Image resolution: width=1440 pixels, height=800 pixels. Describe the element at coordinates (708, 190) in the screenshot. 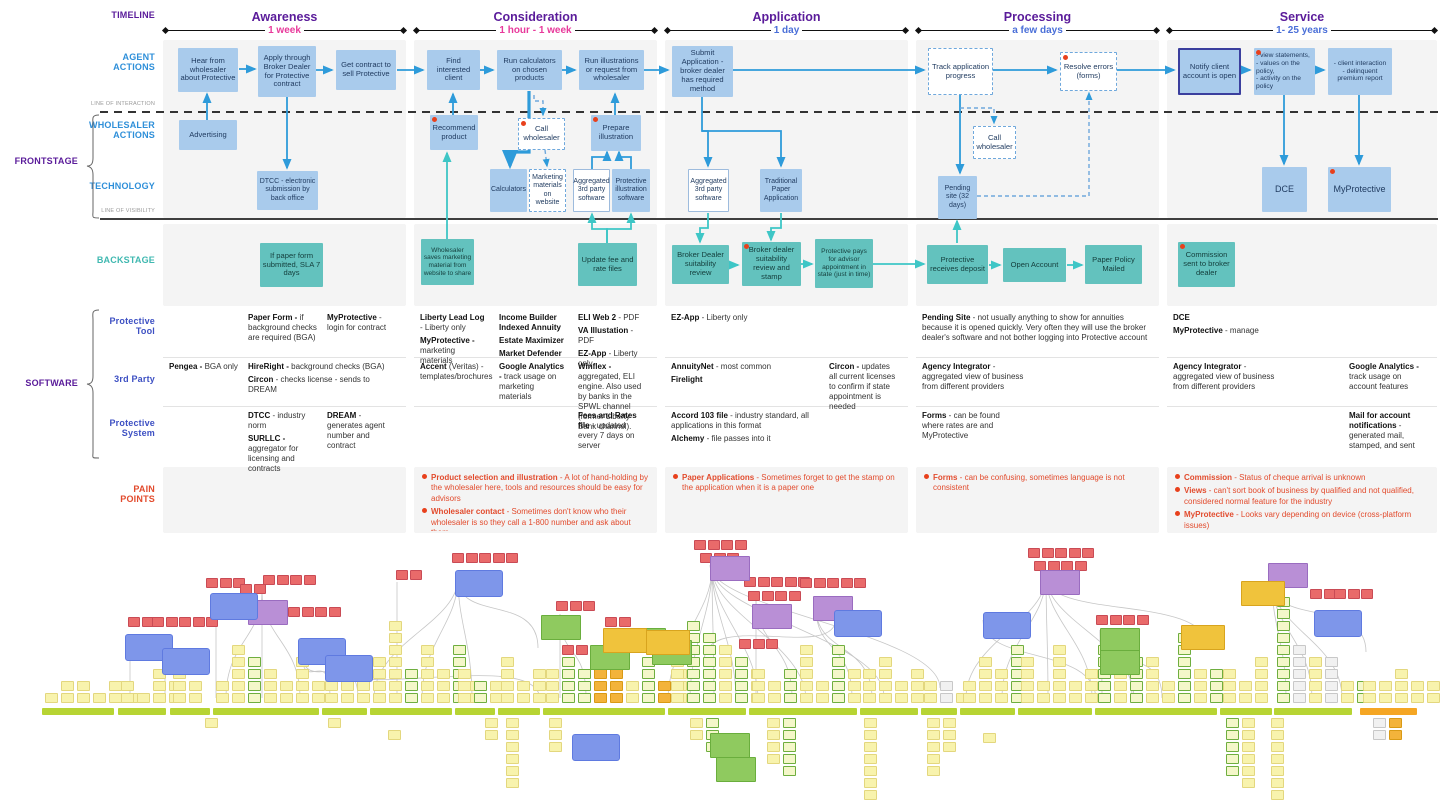

I see `process-box: Aggregated 3rd party software` at that location.